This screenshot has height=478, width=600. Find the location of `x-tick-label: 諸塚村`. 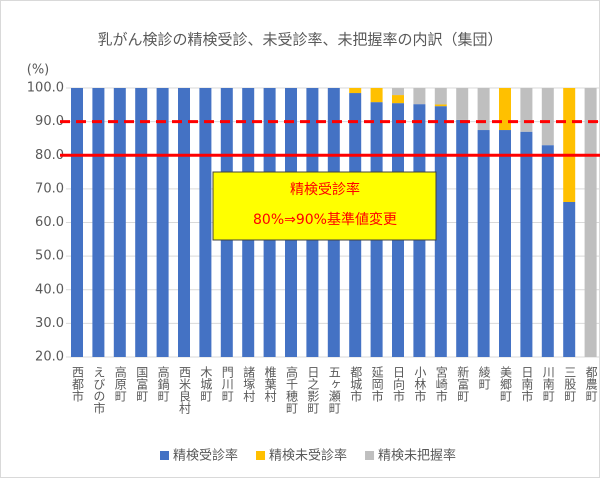

x-tick-label: 諸塚村 is located at coordinates (249, 383).